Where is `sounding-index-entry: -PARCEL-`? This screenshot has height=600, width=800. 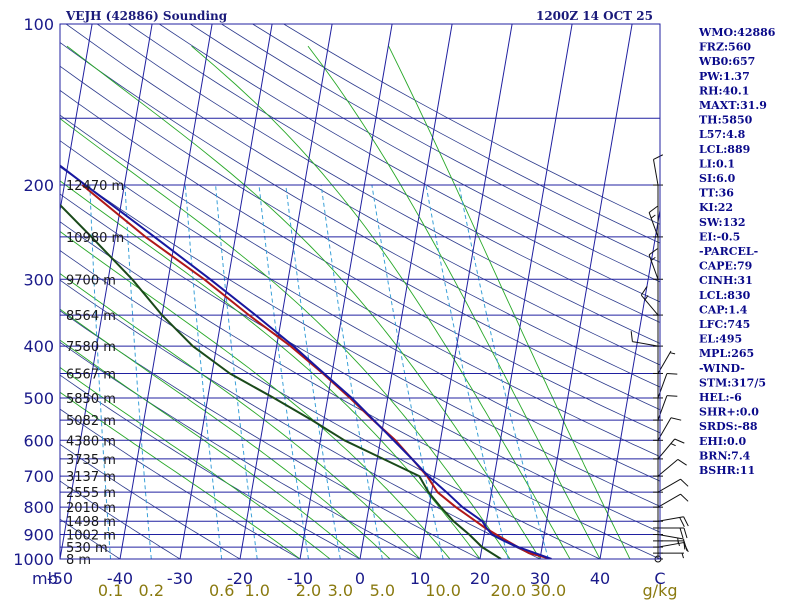 sounding-index-entry: -PARCEL- is located at coordinates (728, 251).